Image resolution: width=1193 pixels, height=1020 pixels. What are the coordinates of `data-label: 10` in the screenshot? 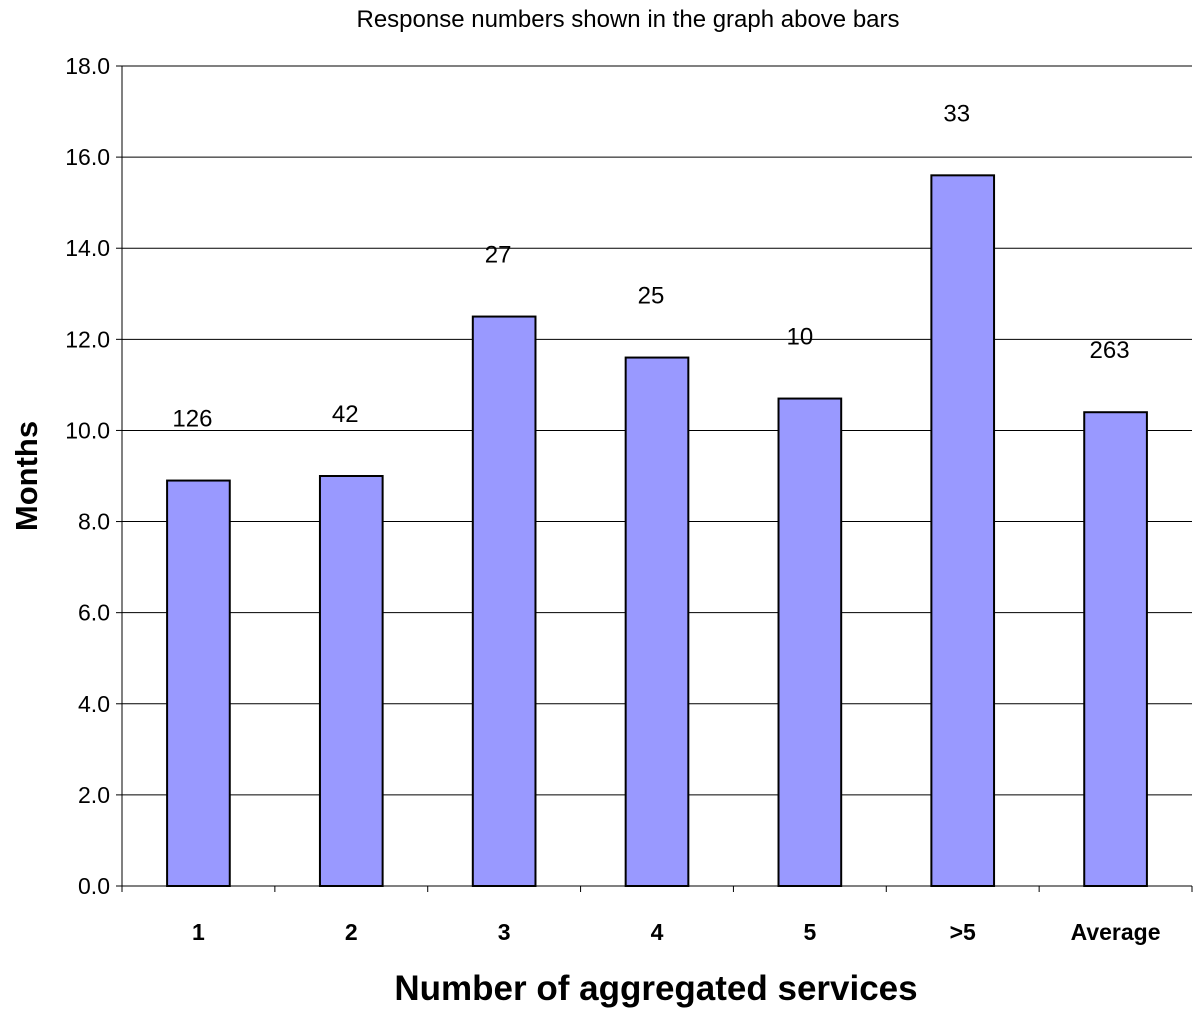 It's located at (800, 337).